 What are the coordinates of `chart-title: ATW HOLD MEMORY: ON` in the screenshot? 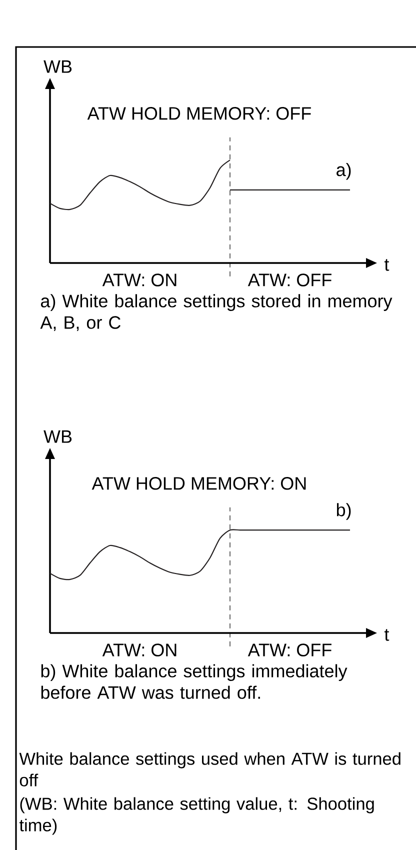 It's located at (199, 483).